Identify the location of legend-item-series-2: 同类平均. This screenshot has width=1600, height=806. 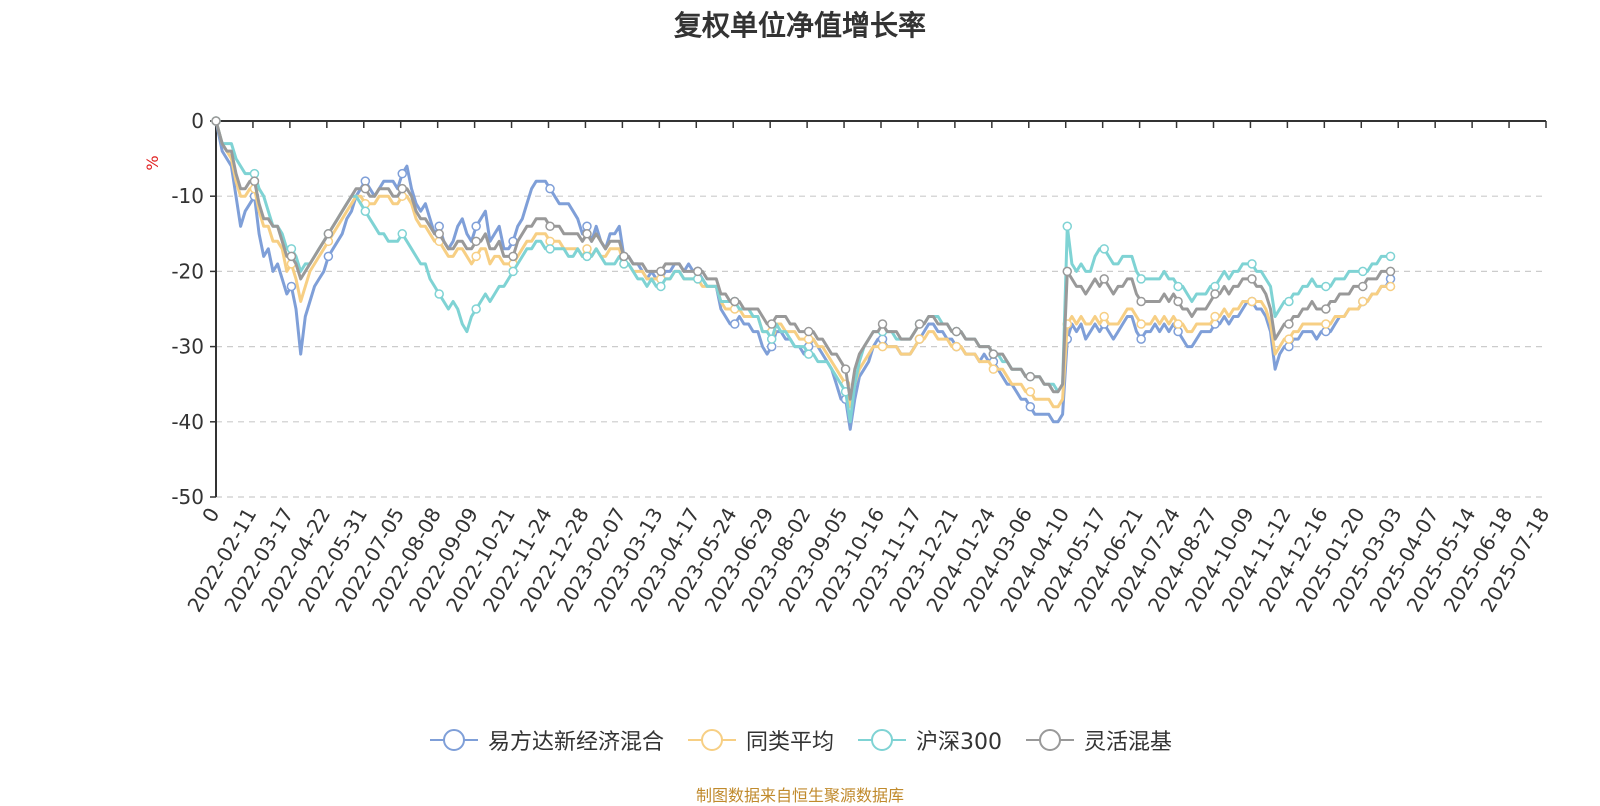
(760, 740).